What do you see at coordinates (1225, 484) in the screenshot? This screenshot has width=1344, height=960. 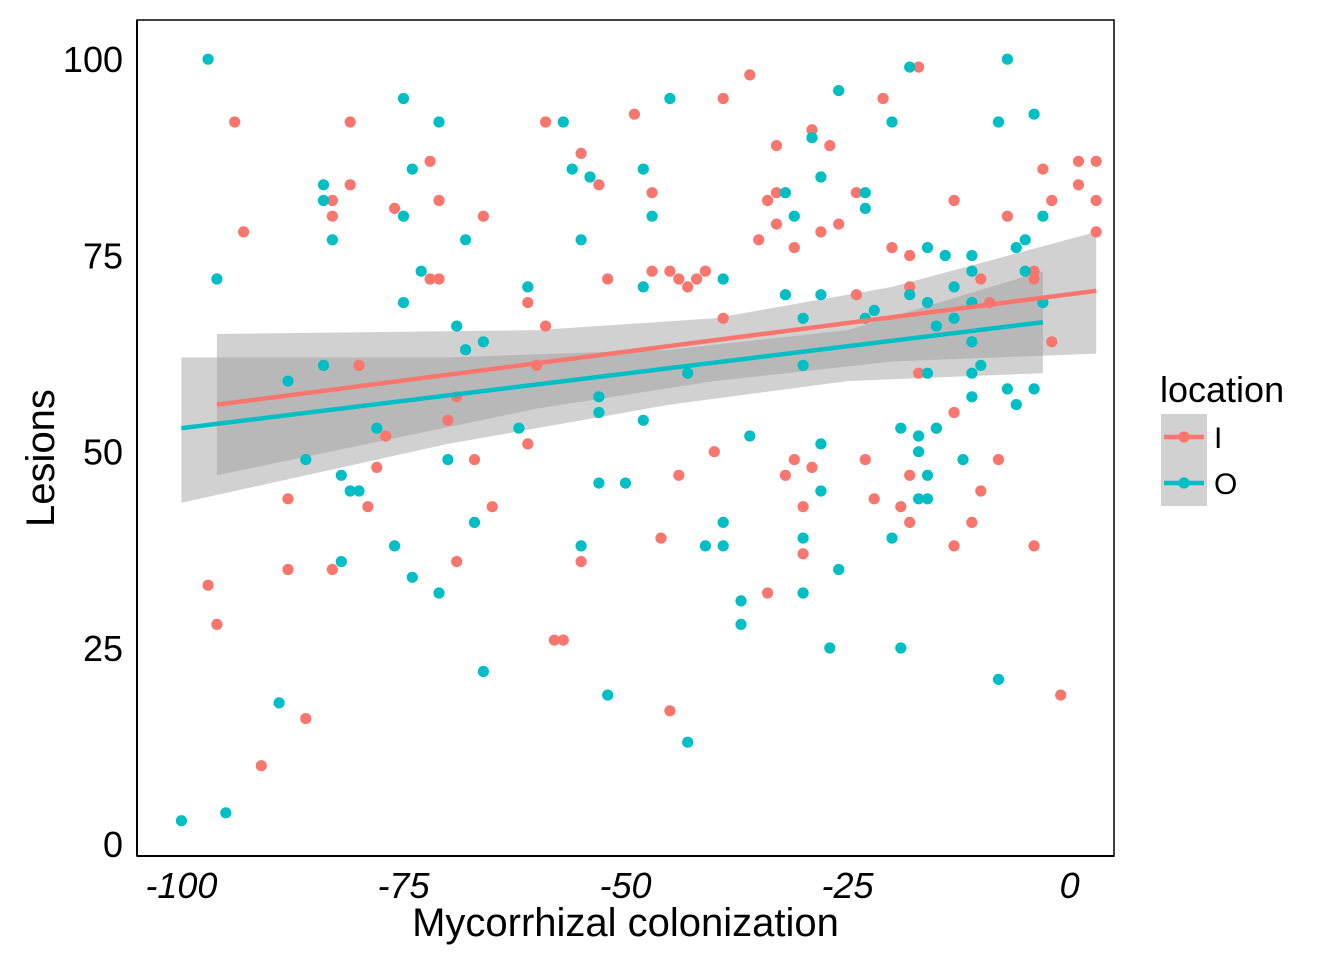 I see `legend-label-o: O` at bounding box center [1225, 484].